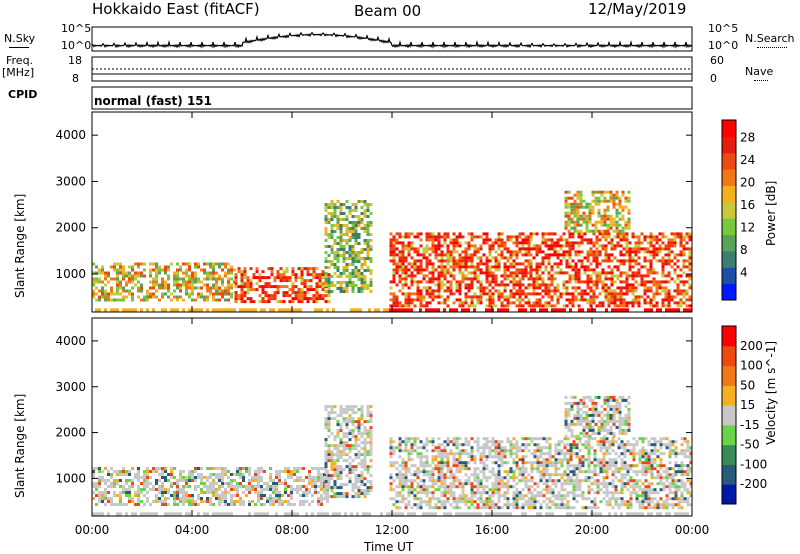 The image size is (800, 554). What do you see at coordinates (747, 227) in the screenshot?
I see `power-colorbar-tick: 12` at bounding box center [747, 227].